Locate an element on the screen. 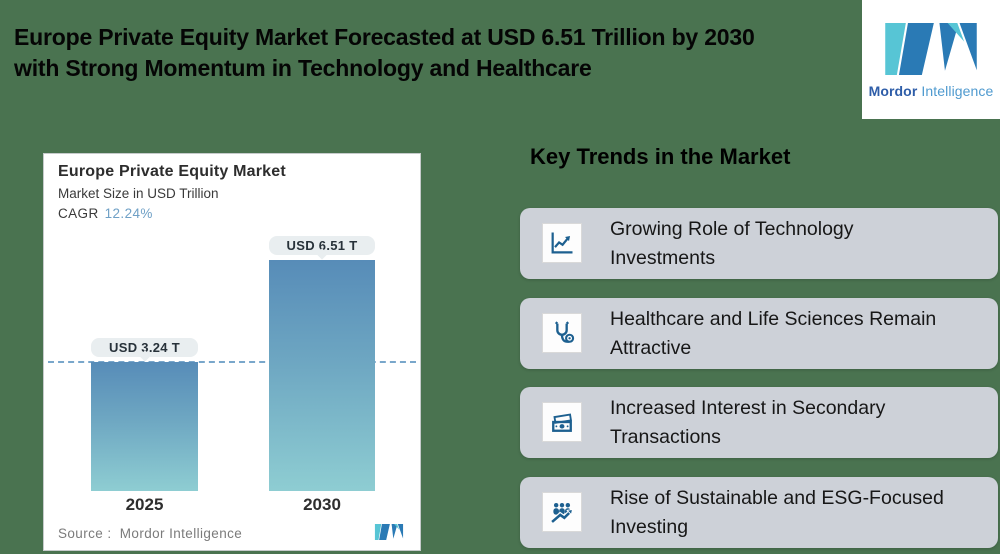  mordor-mini-logo-icon is located at coordinates (389, 532).